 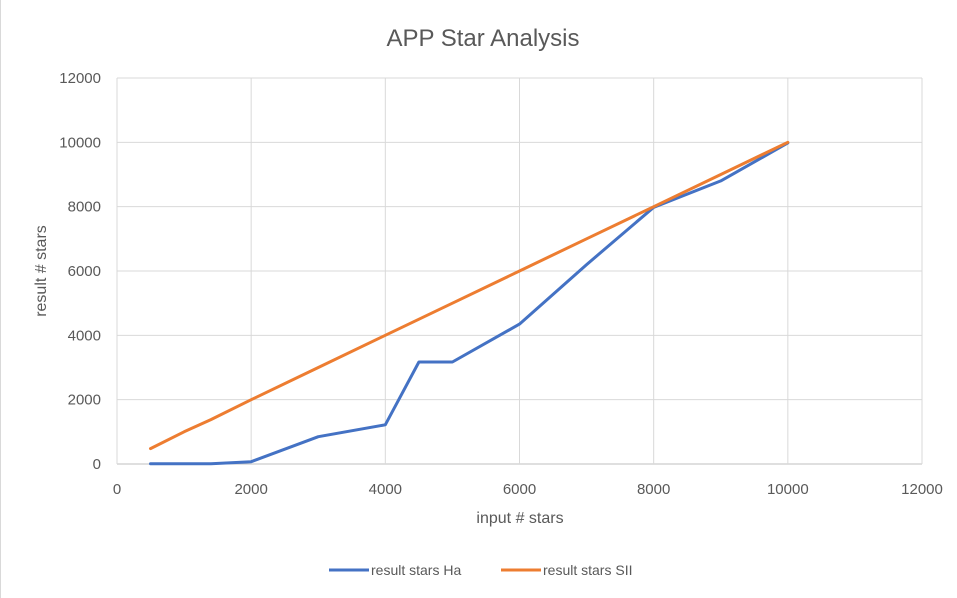 I want to click on y-tick-label: 10000, so click(x=80, y=142).